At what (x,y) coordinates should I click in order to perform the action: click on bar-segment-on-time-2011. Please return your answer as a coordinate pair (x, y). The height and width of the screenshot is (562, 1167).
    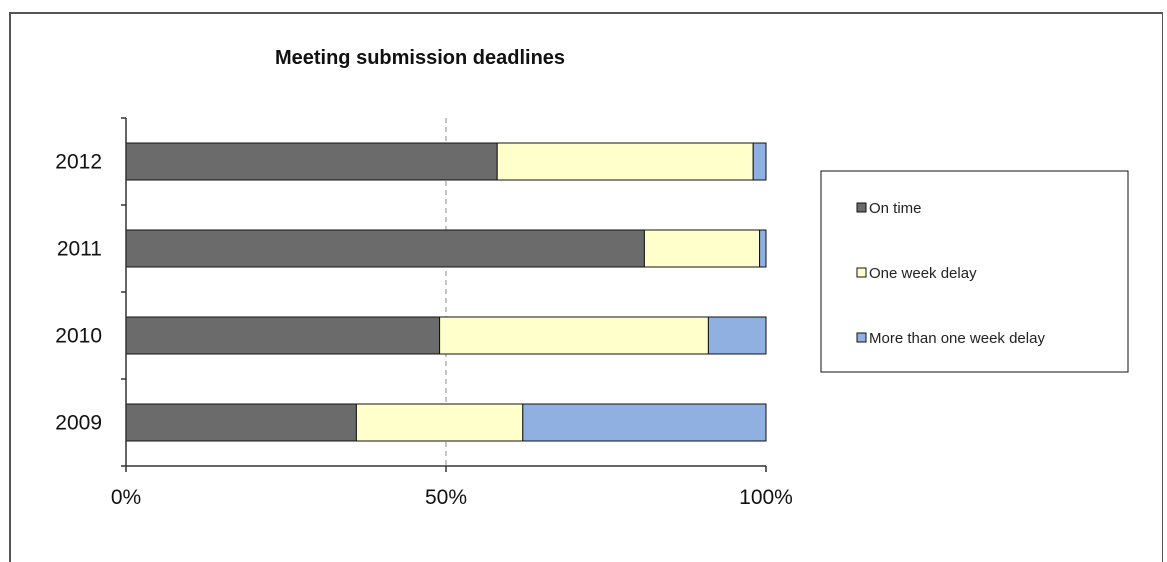
    Looking at the image, I should click on (385, 248).